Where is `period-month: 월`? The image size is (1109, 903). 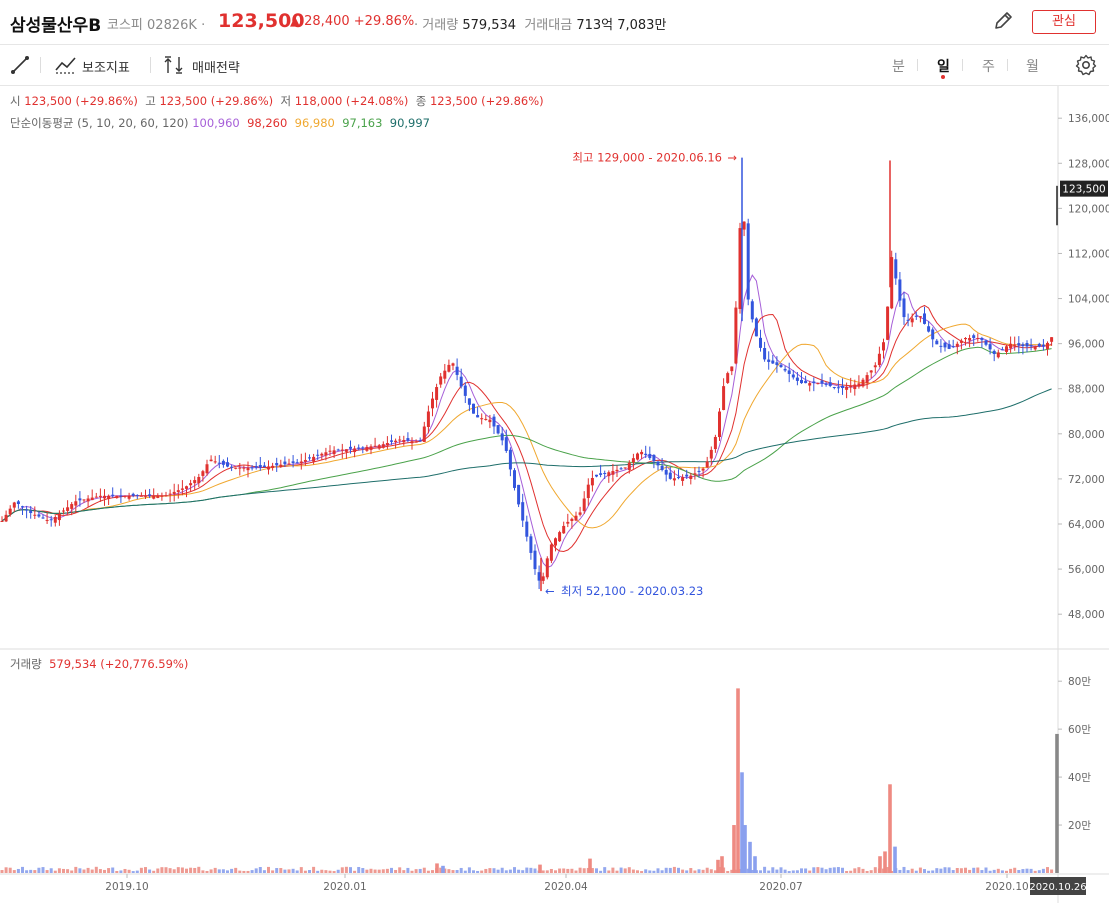 period-month: 월 is located at coordinates (1032, 67).